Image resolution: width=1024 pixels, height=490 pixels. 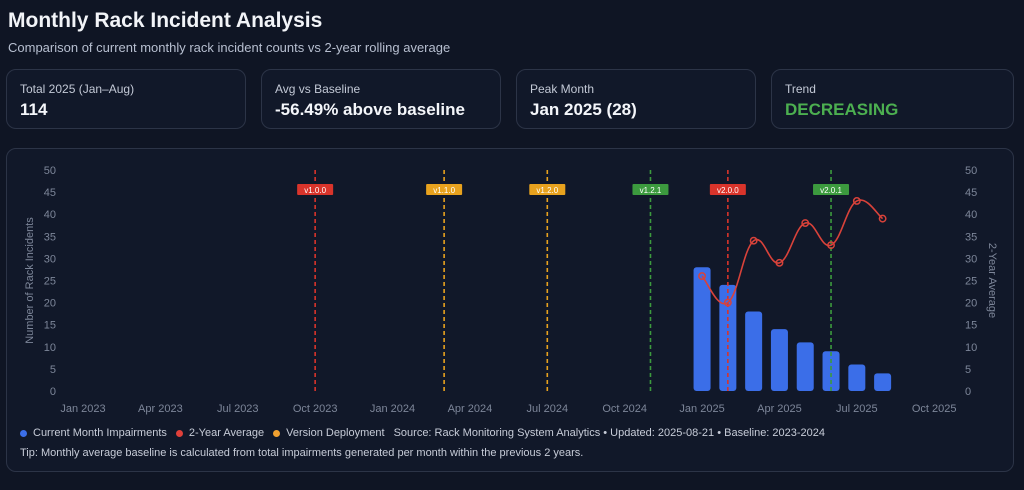 I want to click on x-tick-label: Apr 2024, so click(x=470, y=409).